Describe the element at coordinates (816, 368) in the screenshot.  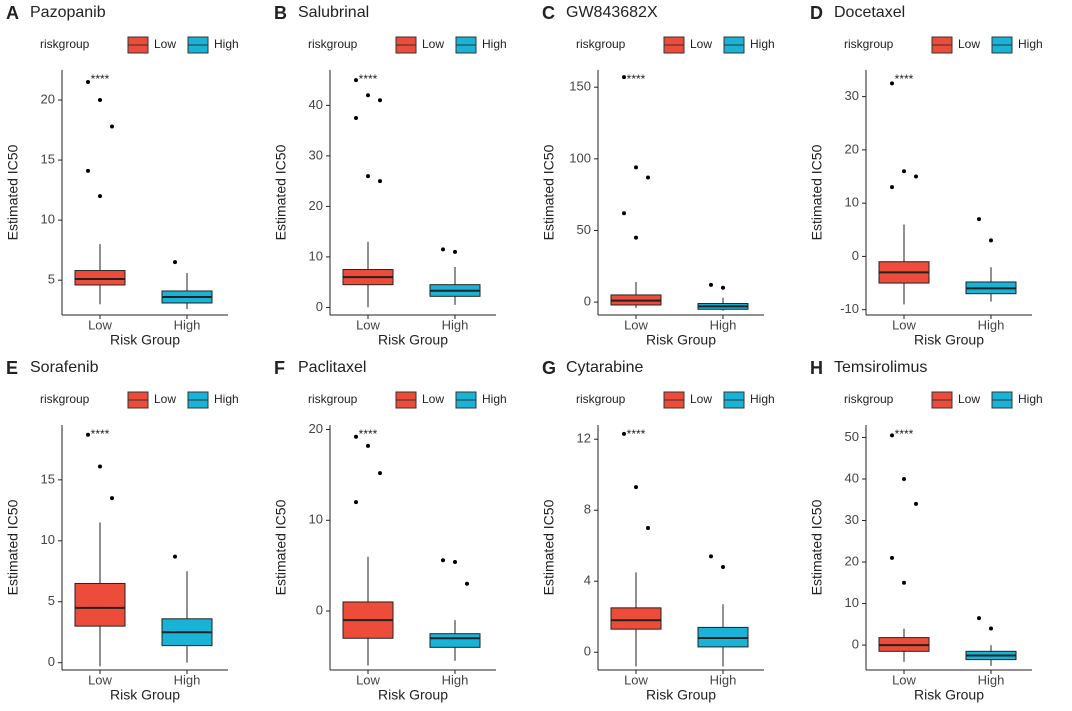
I see `panel-label: H` at that location.